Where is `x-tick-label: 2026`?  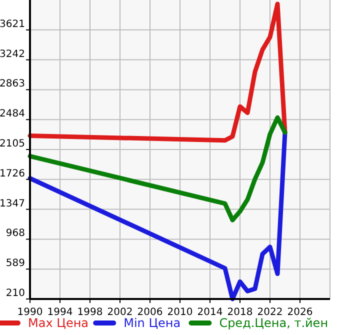
x-tick-label: 2026 is located at coordinates (300, 312).